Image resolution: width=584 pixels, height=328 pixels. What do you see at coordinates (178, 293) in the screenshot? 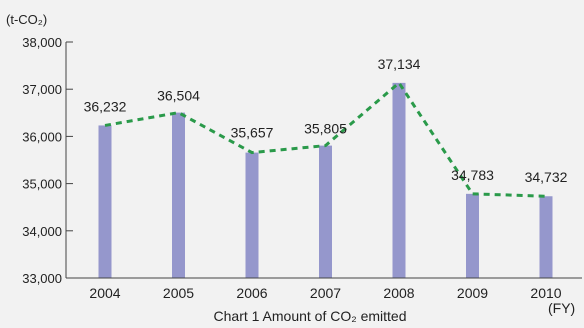
I see `x-tick-label: 2005` at bounding box center [178, 293].